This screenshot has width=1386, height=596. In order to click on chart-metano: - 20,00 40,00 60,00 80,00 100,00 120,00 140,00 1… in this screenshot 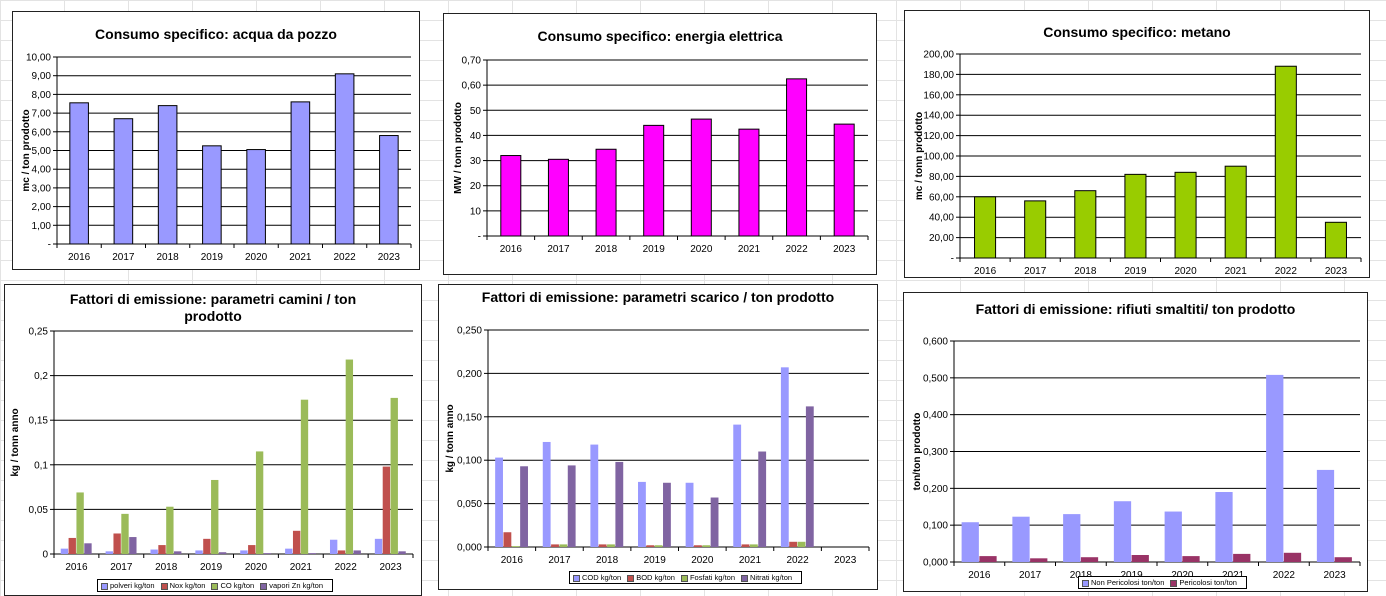, I will do `click(1138, 163)`.